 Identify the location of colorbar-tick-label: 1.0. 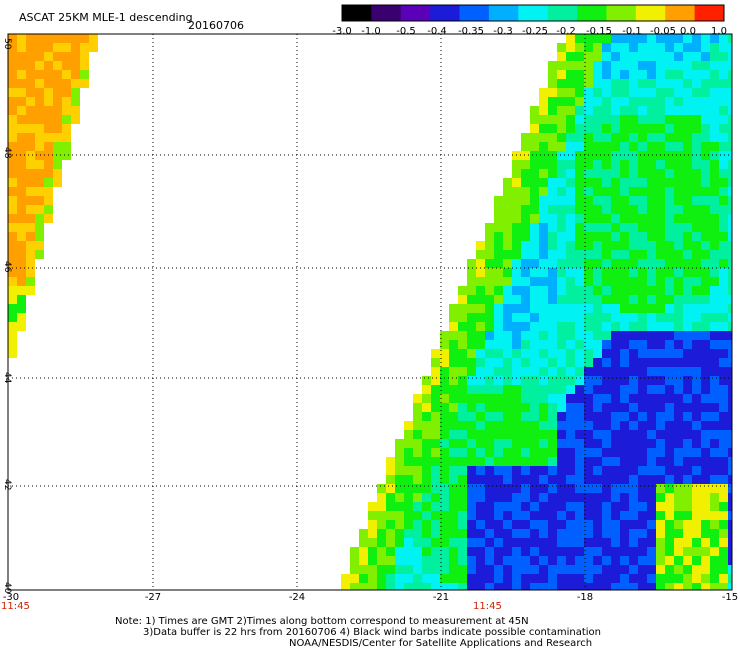
(719, 31).